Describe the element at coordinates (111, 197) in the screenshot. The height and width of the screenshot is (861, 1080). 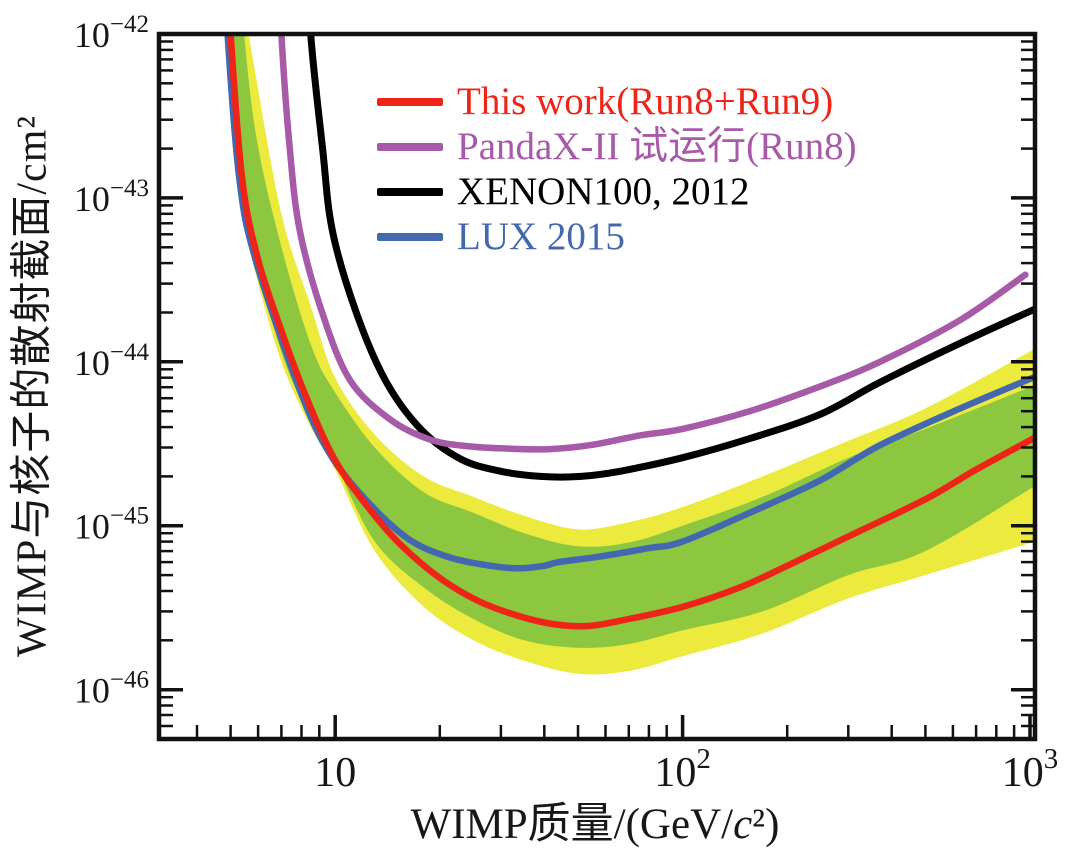
I see `y-tick-label: 10−43` at that location.